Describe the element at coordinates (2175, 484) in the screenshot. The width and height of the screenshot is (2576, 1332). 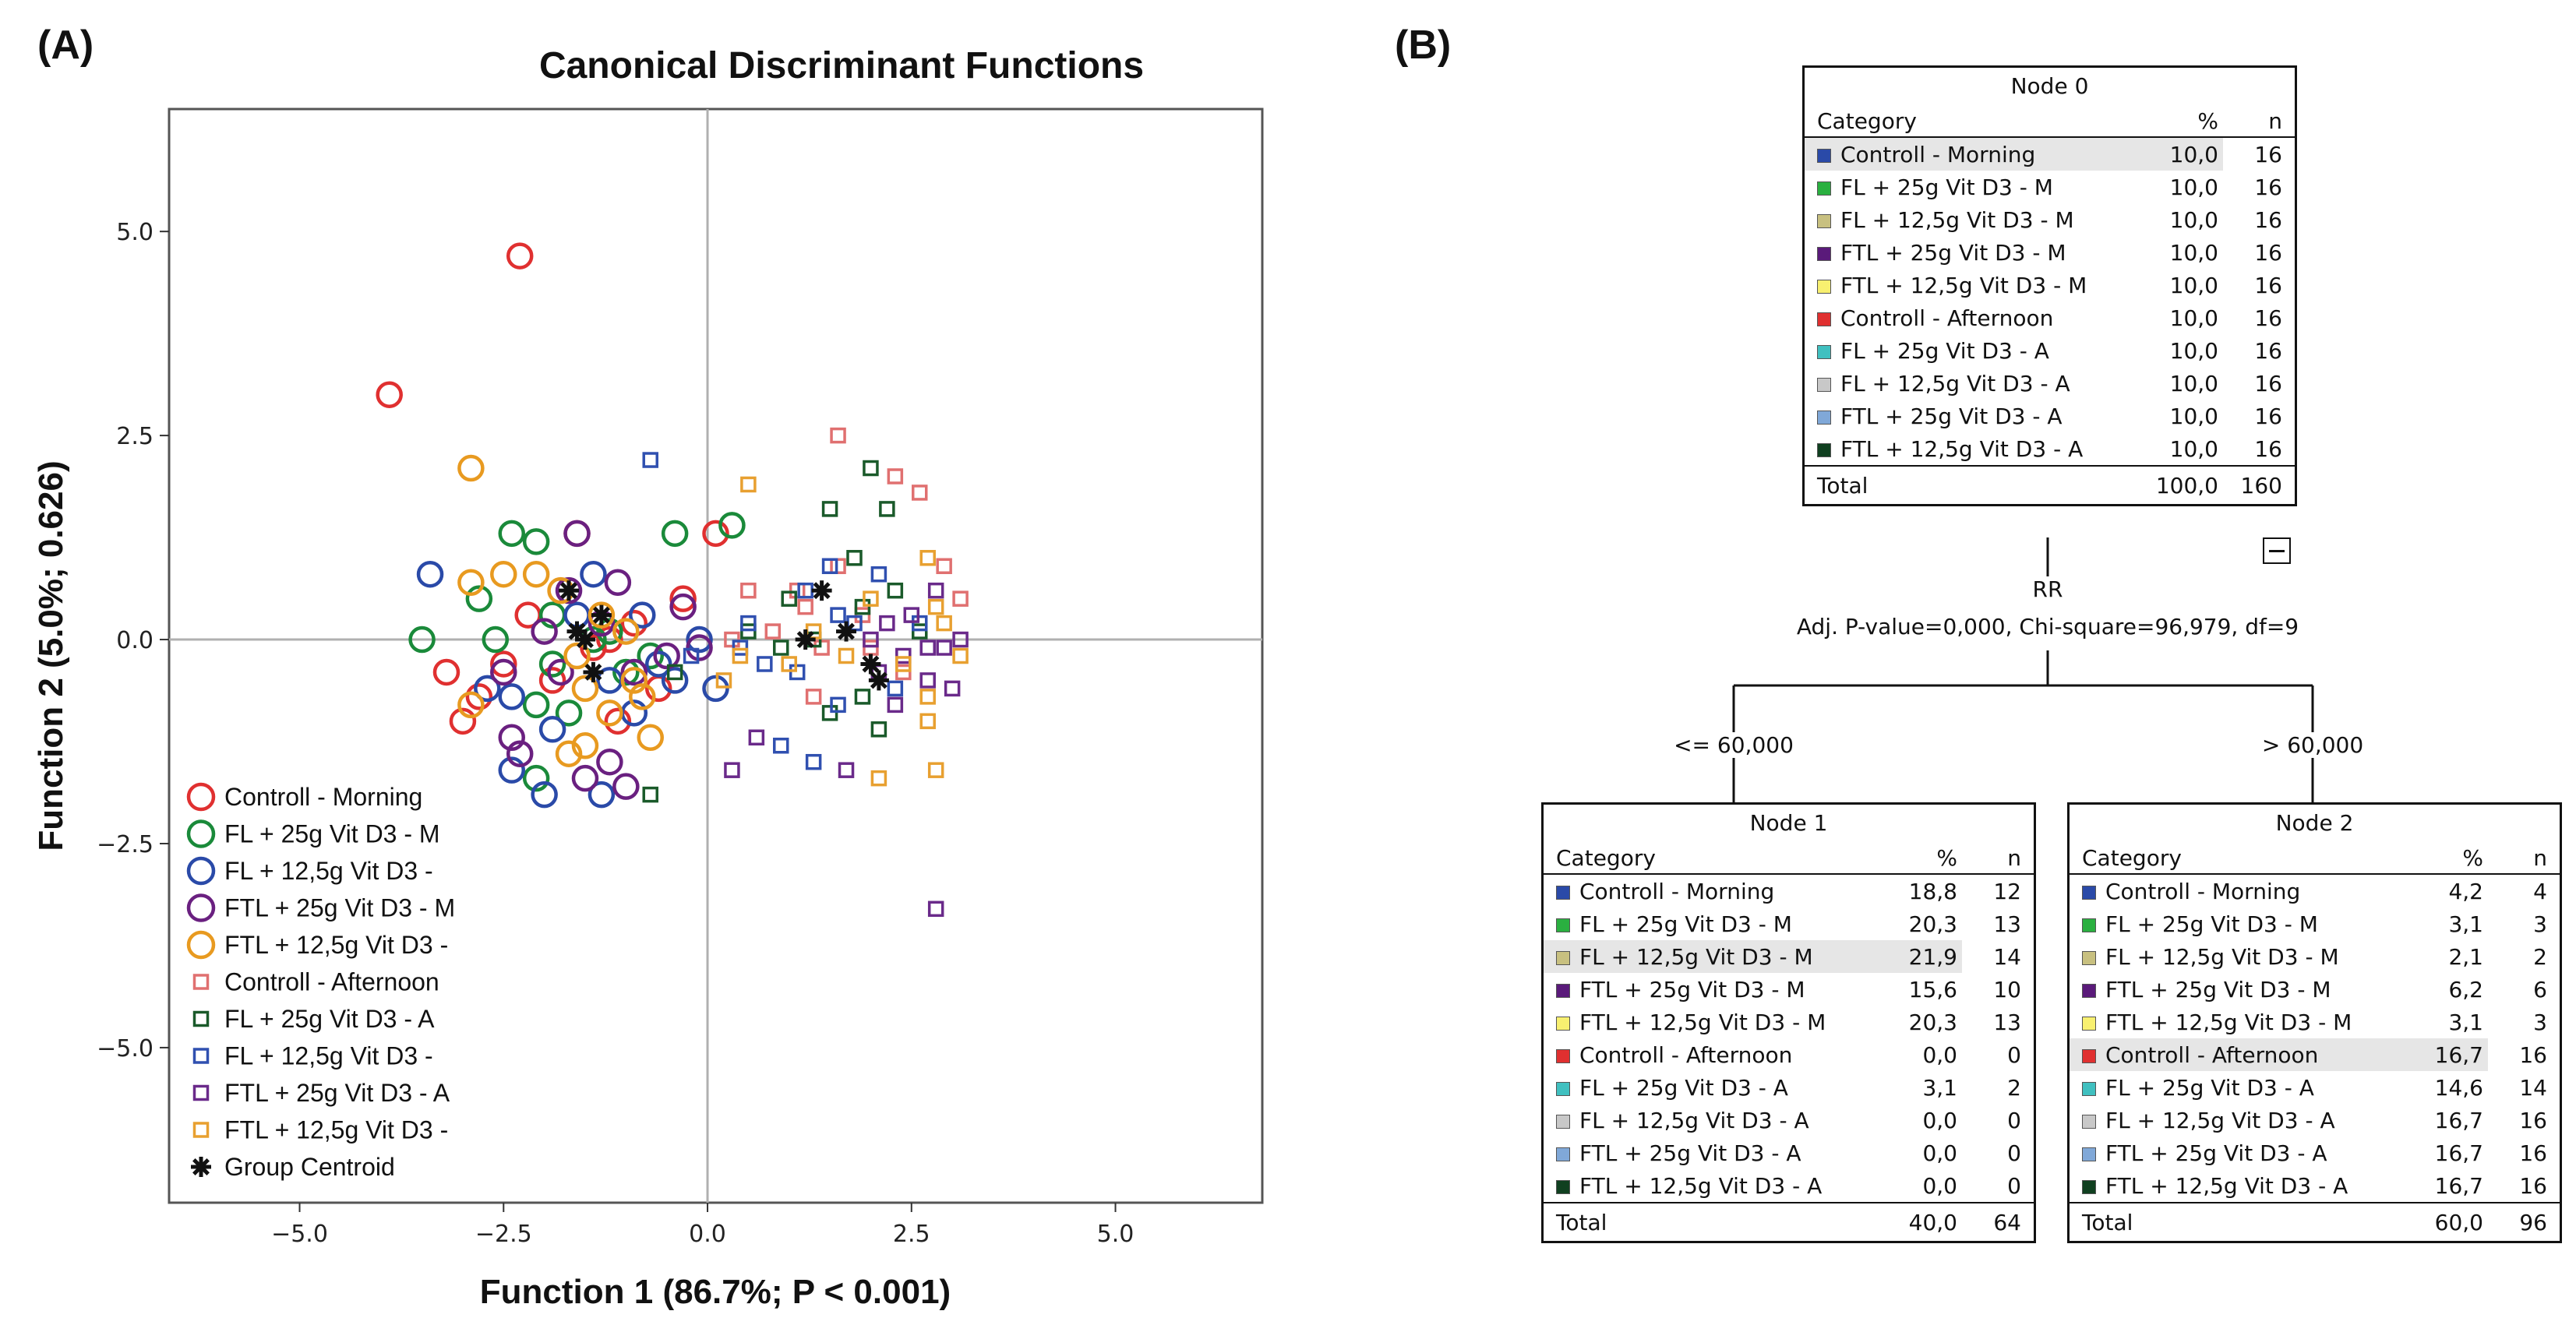
I see `total-percent: 100,0` at that location.